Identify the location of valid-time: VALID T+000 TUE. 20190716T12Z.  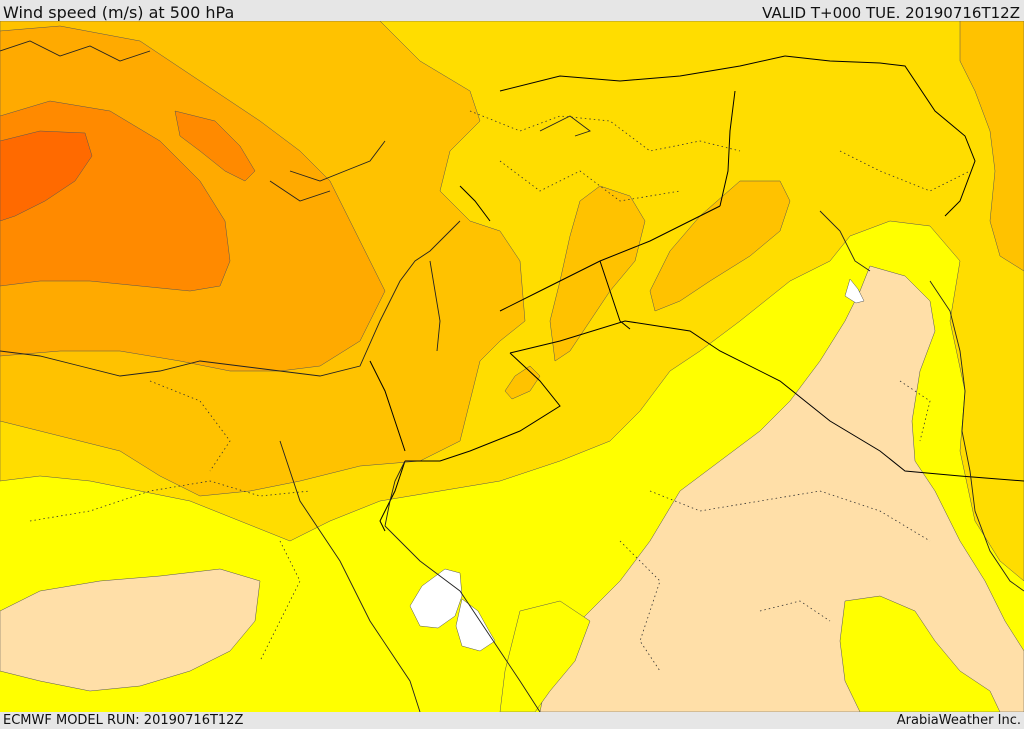
(891, 13).